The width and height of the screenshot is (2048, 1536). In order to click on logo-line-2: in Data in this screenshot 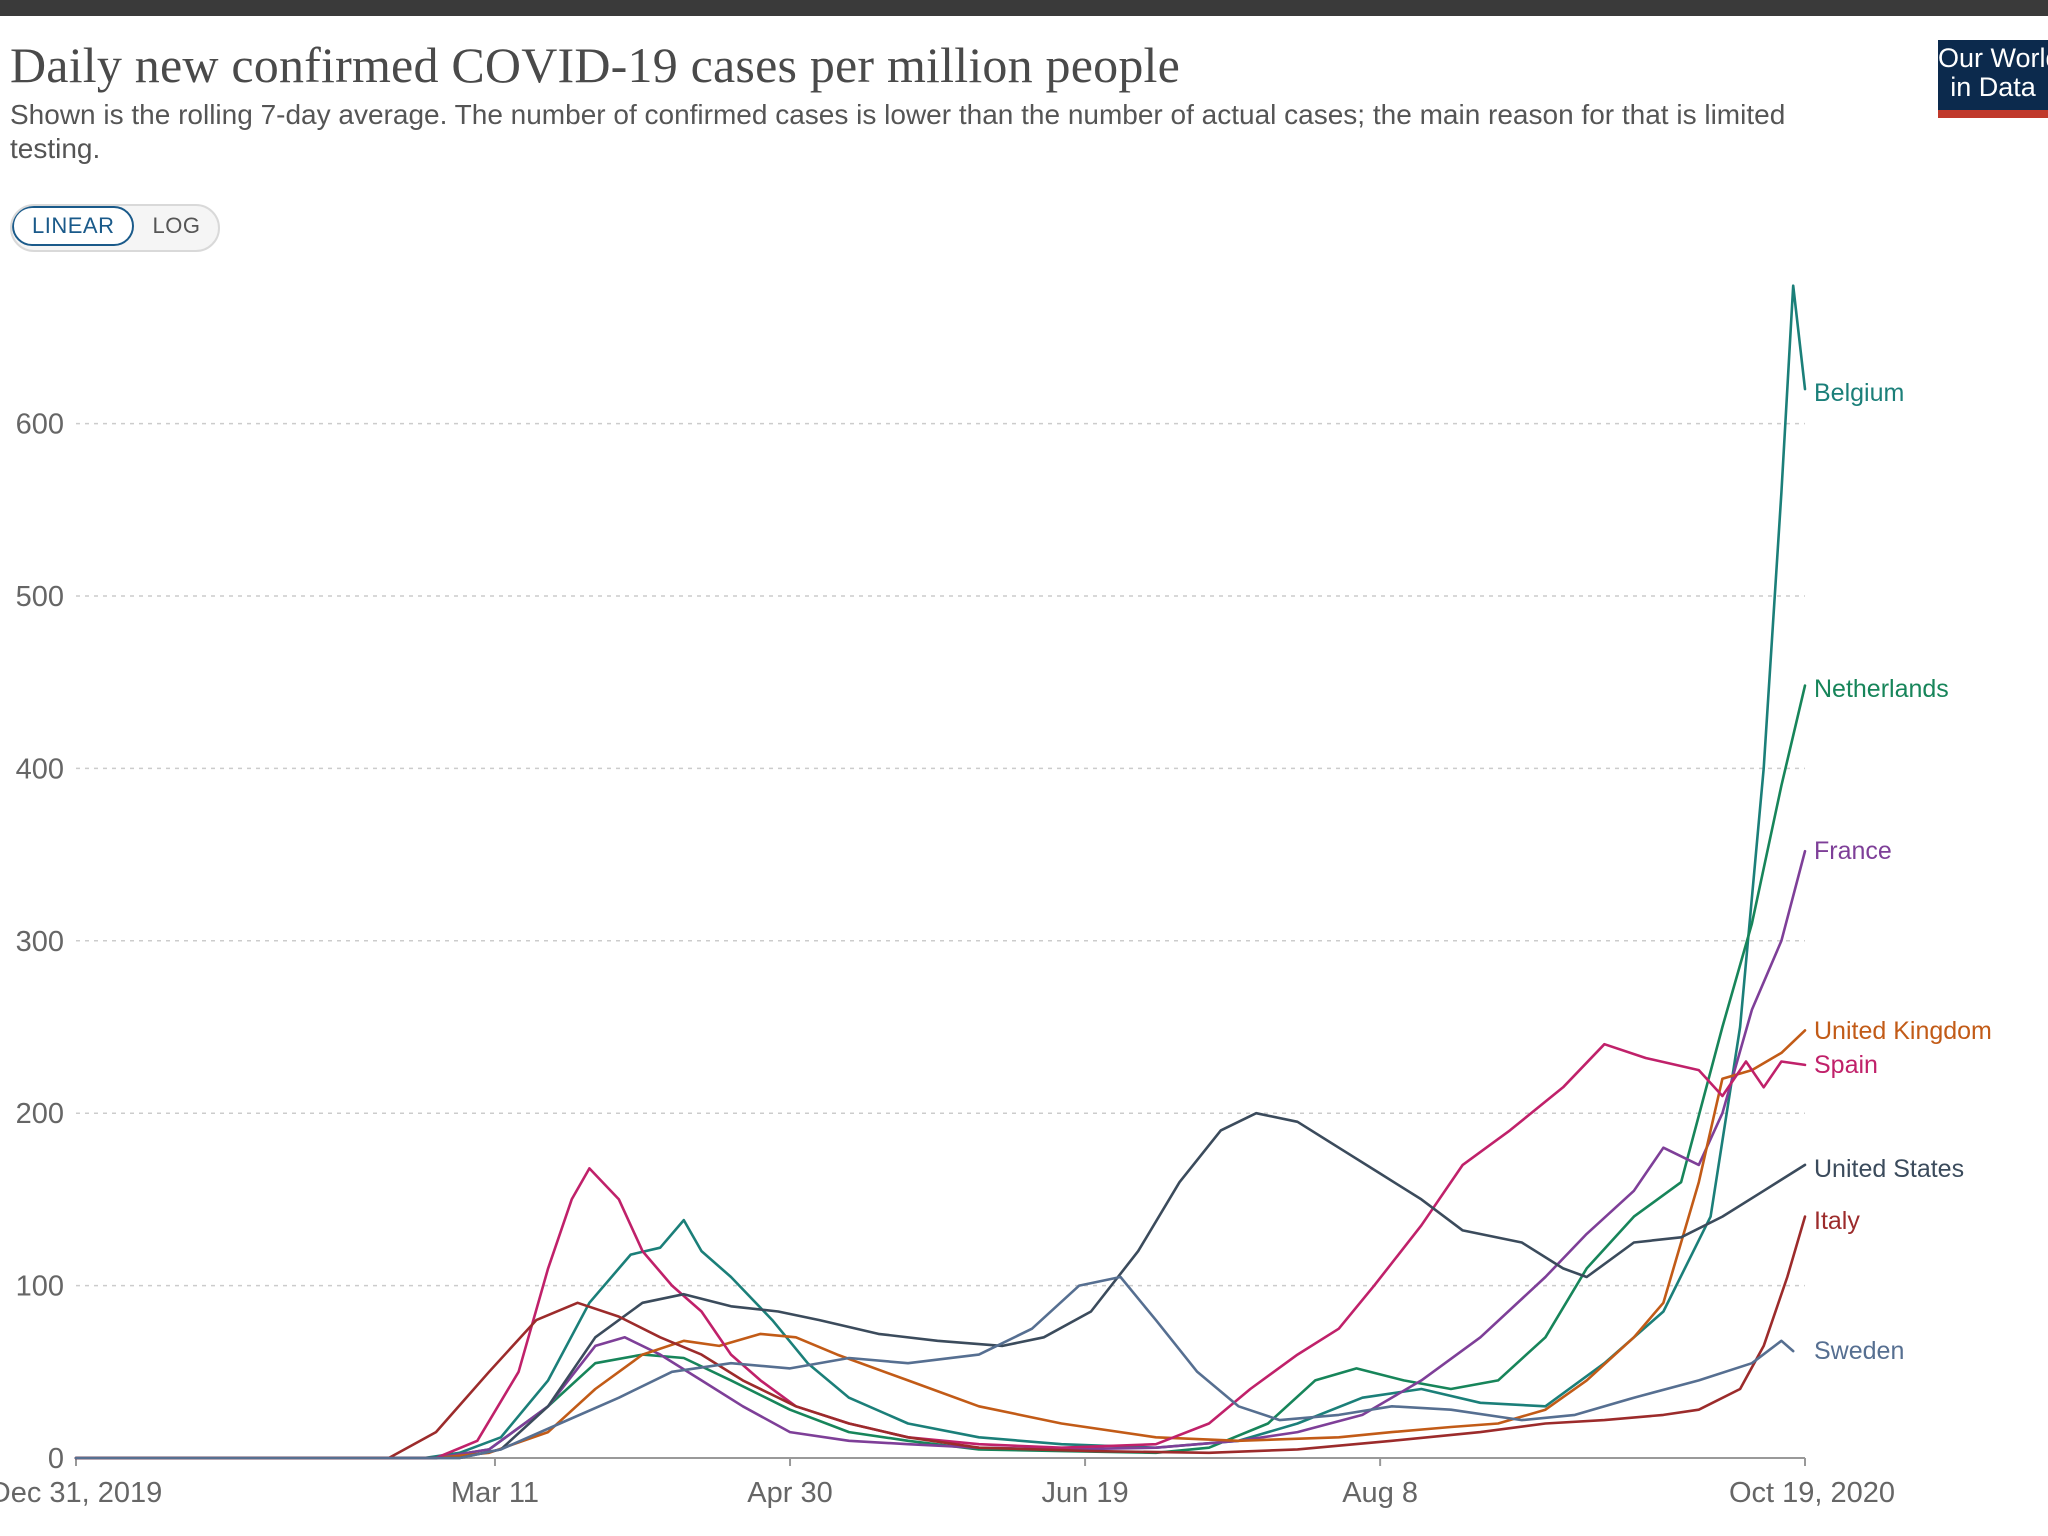, I will do `click(1993, 87)`.